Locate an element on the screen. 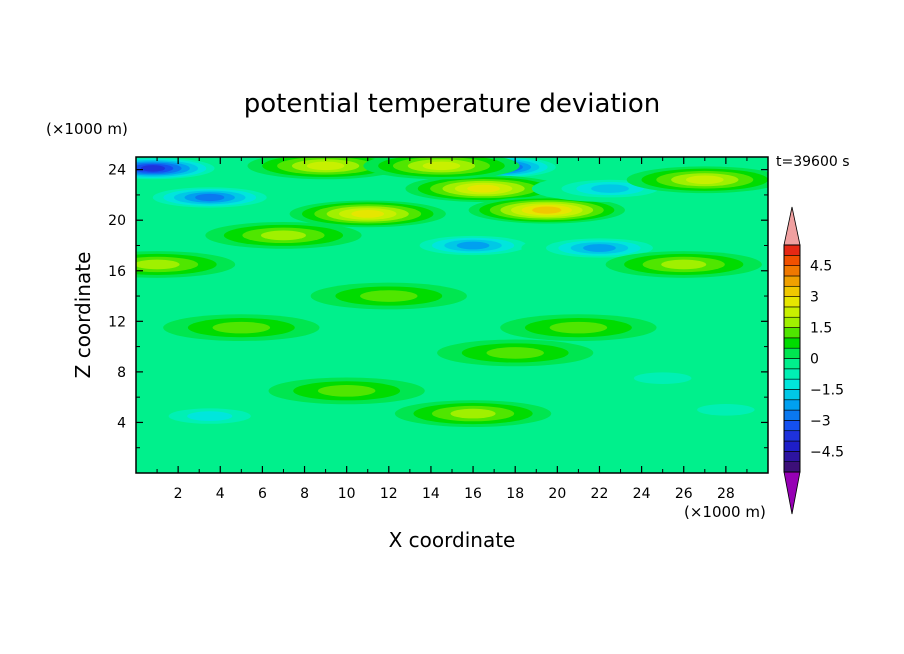  time-label: t=39600 s is located at coordinates (813, 162).